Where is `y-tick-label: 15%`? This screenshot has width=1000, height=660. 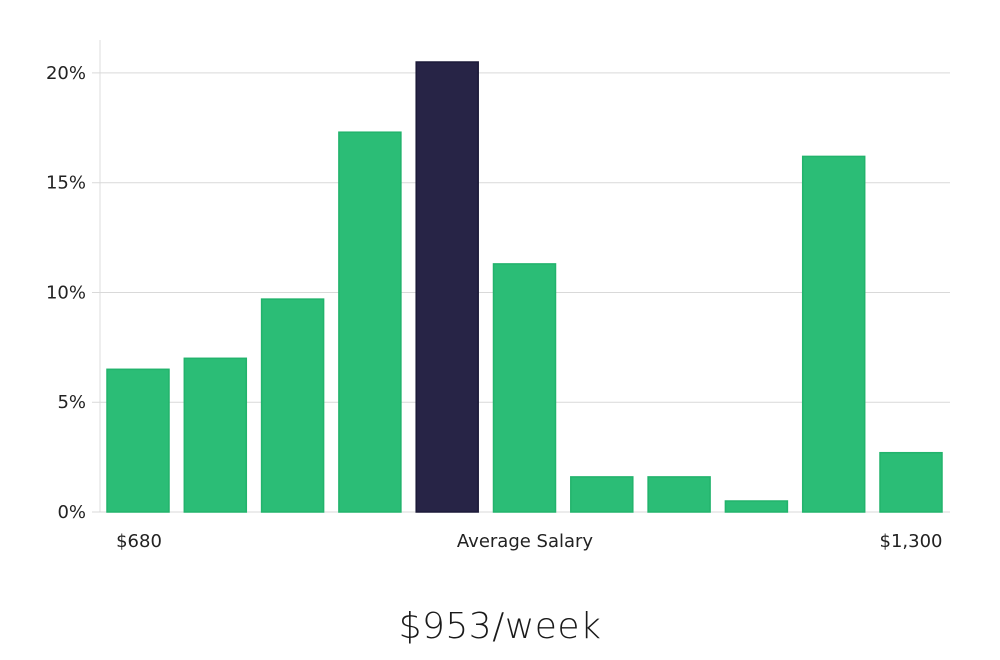
y-tick-label: 15% is located at coordinates (66, 183).